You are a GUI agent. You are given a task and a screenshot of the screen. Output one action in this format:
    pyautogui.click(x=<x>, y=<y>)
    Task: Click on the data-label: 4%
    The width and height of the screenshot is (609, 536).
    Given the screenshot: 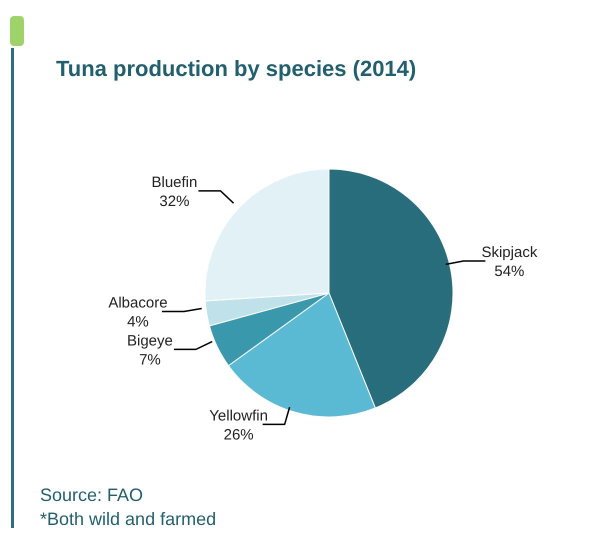 What is the action you would take?
    pyautogui.click(x=138, y=321)
    